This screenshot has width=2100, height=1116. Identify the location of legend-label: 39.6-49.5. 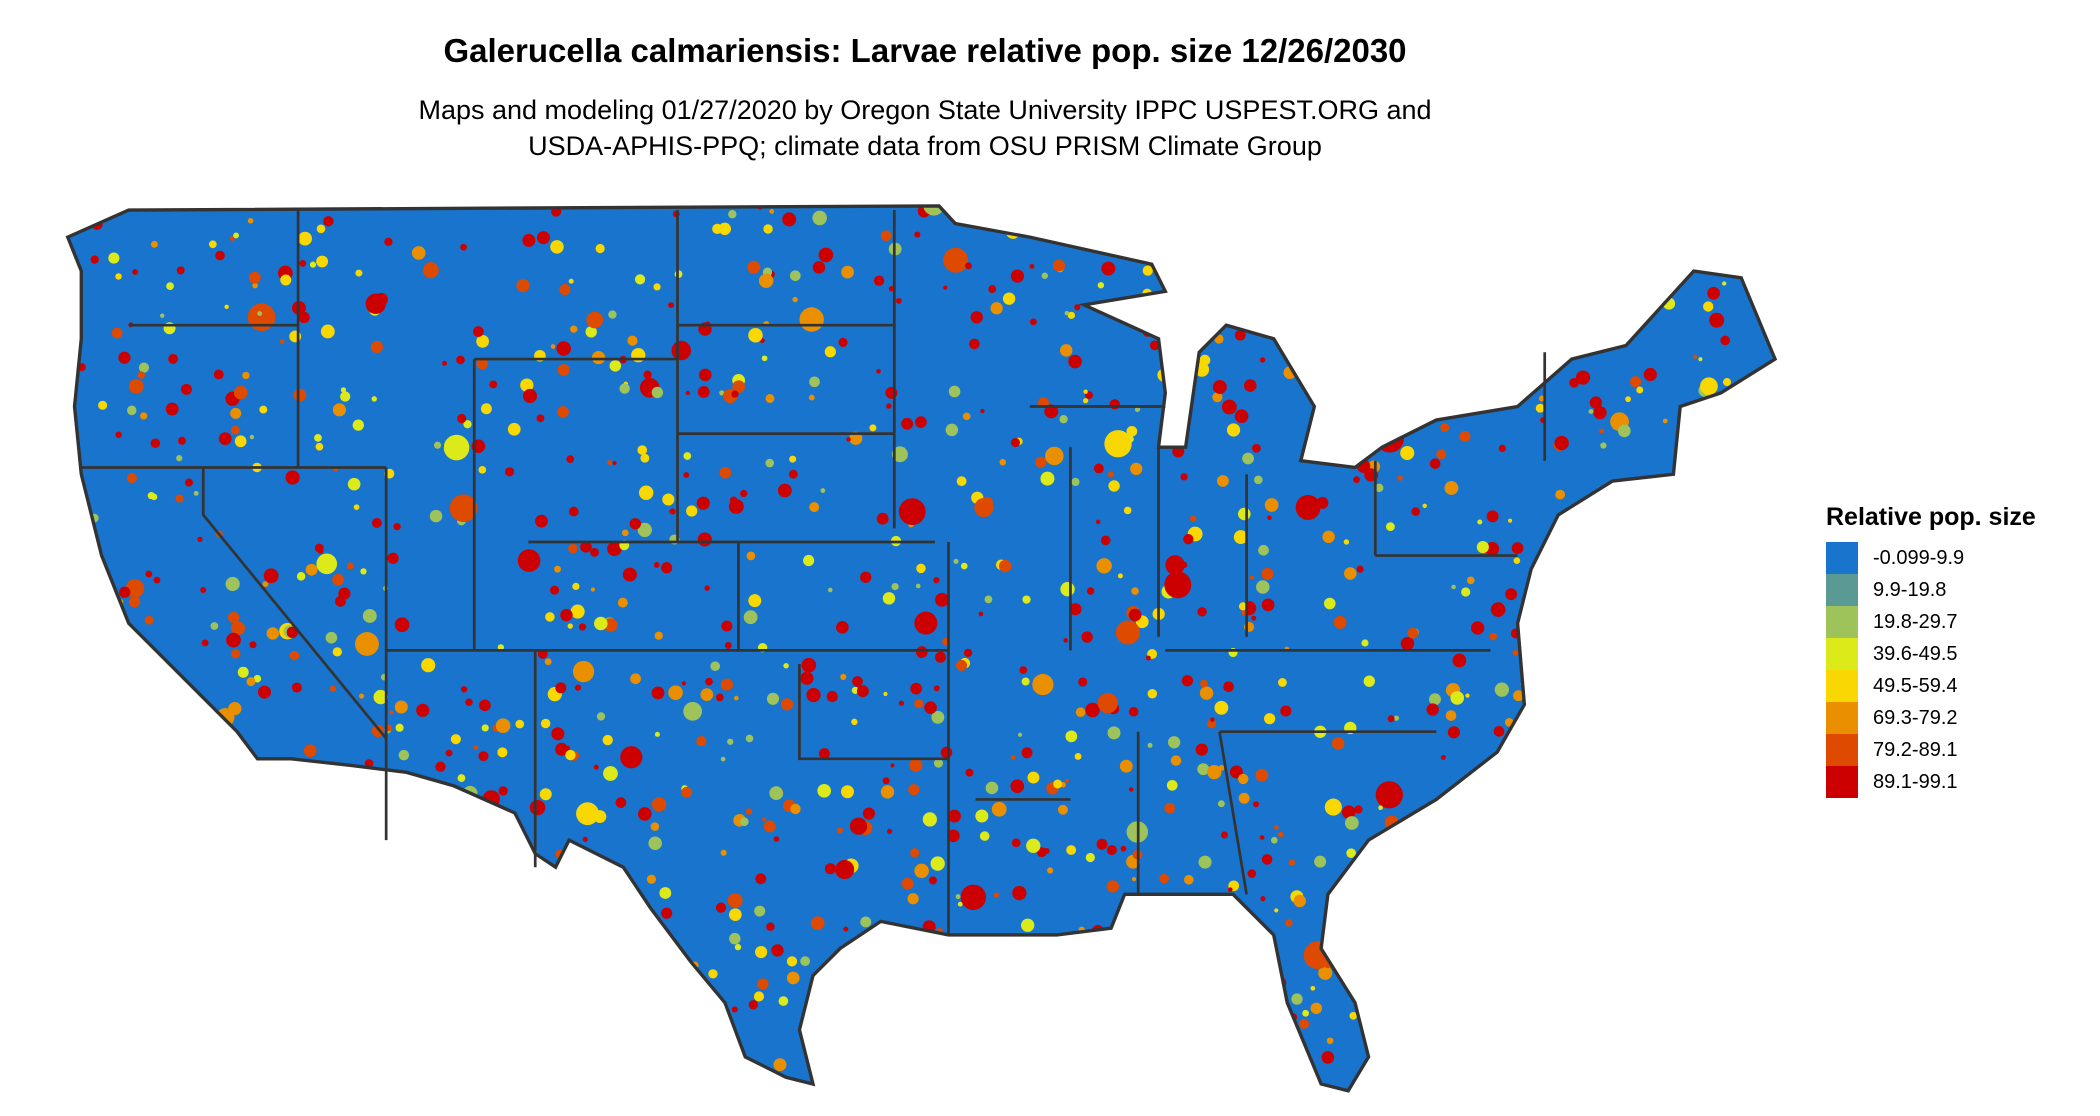
(1915, 653).